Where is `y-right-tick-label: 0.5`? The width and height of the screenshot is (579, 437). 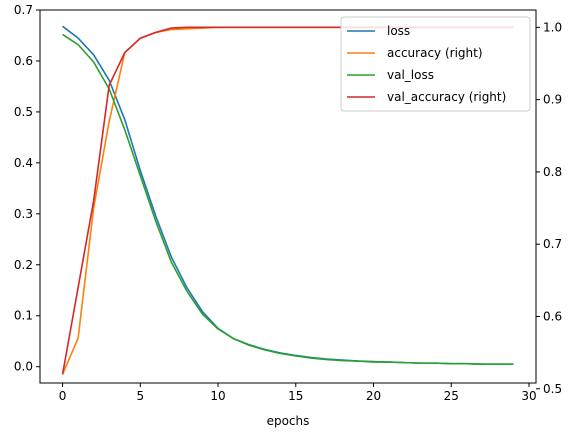 y-right-tick-label: 0.5 is located at coordinates (552, 389).